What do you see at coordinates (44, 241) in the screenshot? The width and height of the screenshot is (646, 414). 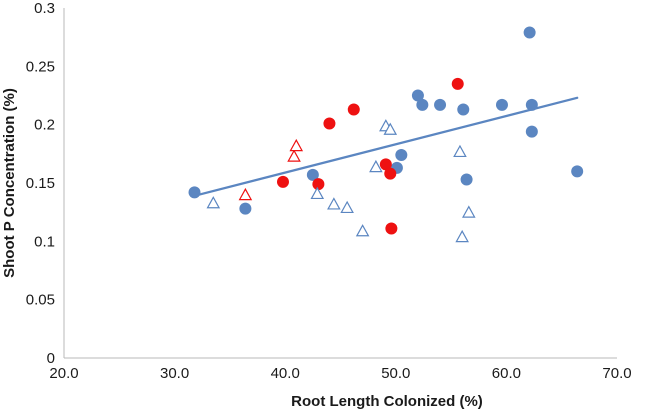 I see `y-tick-label: 0.1` at bounding box center [44, 241].